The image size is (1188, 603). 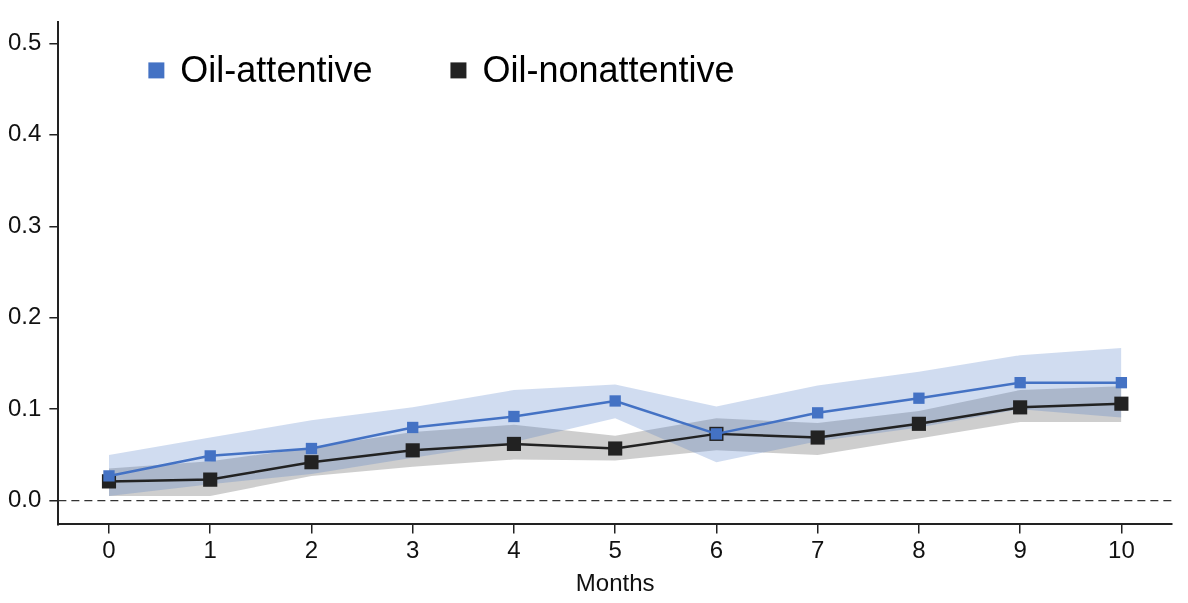 What do you see at coordinates (109, 550) in the screenshot?
I see `x-tick-label: 0` at bounding box center [109, 550].